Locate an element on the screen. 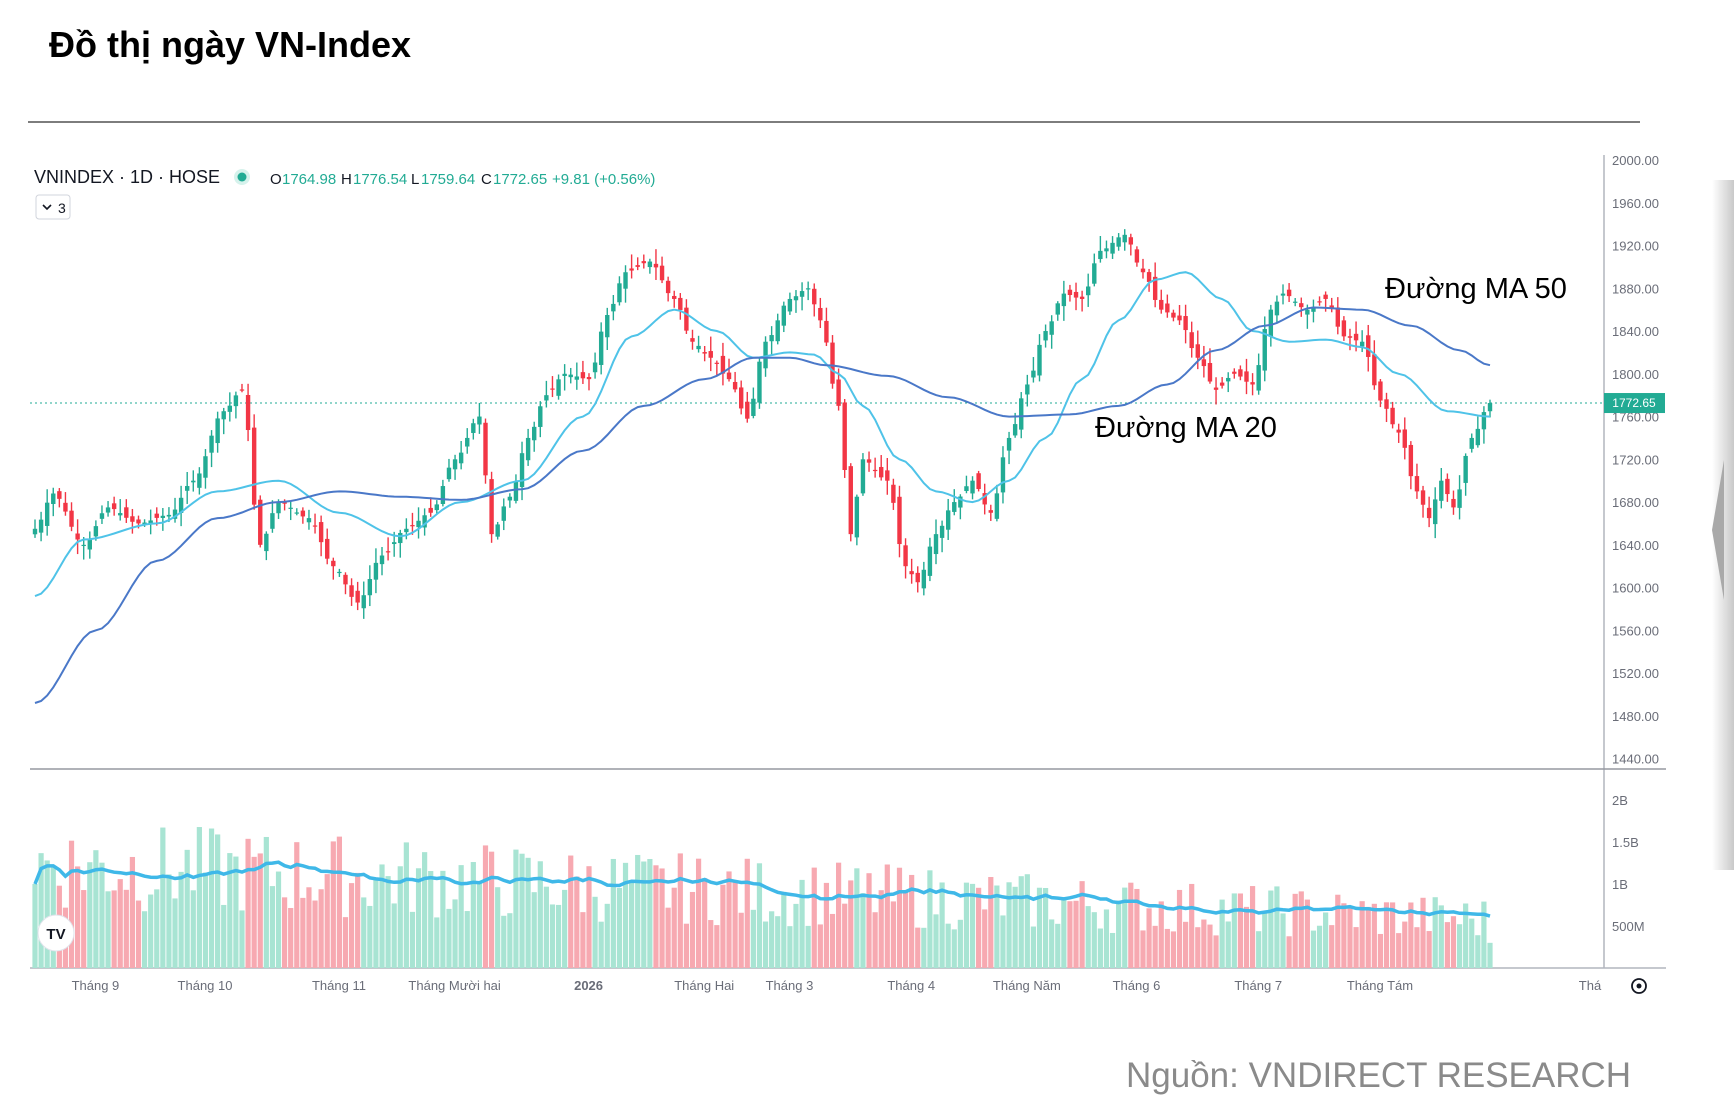 This screenshot has width=1734, height=1100. market-status-dot is located at coordinates (242, 177).